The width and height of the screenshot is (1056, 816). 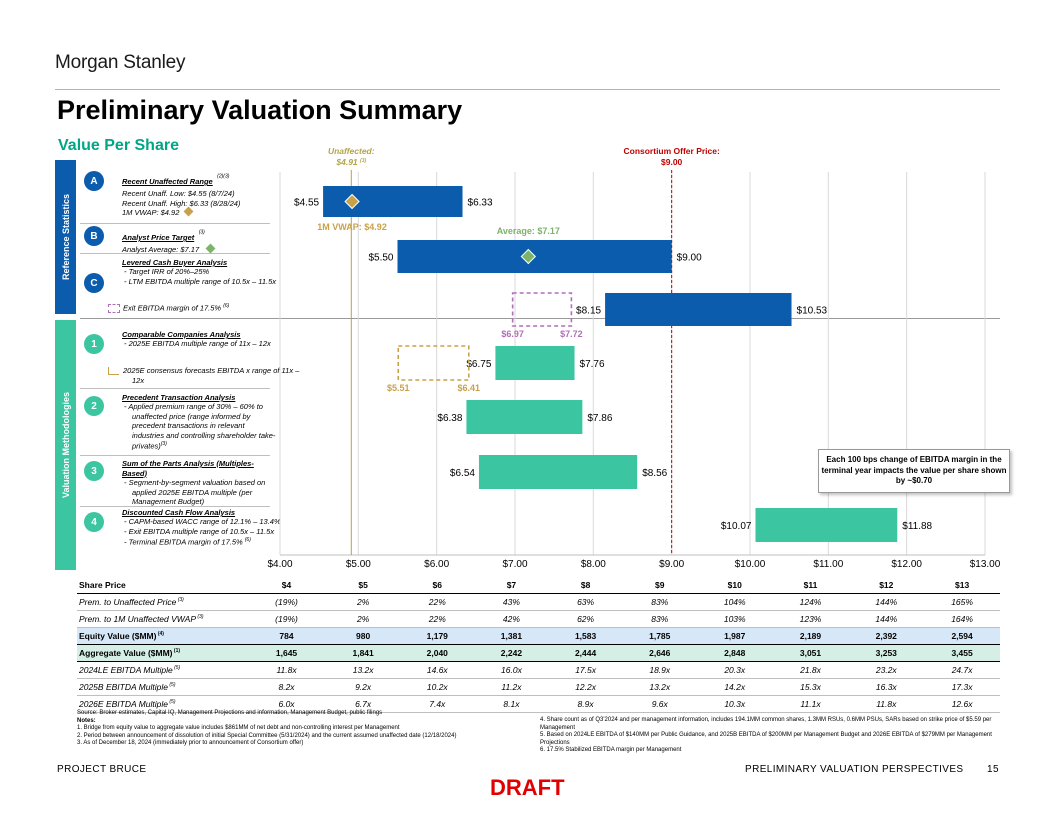 What do you see at coordinates (363, 687) in the screenshot?
I see `table-cell: 9.2x` at bounding box center [363, 687].